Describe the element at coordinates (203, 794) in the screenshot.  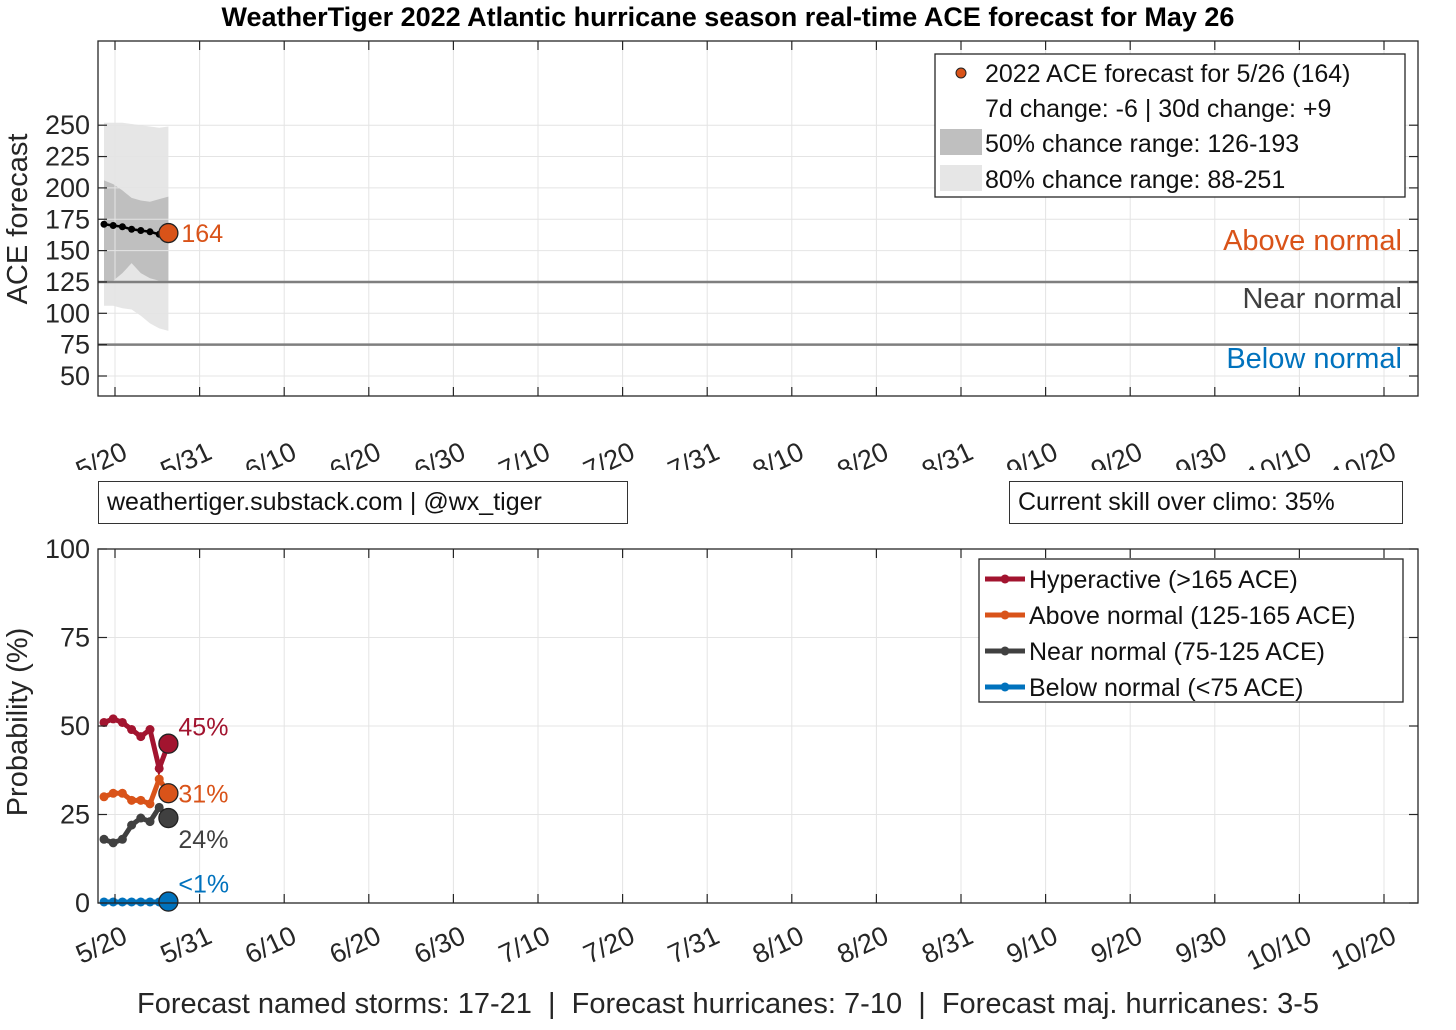
I see `series-end-label: 31%` at that location.